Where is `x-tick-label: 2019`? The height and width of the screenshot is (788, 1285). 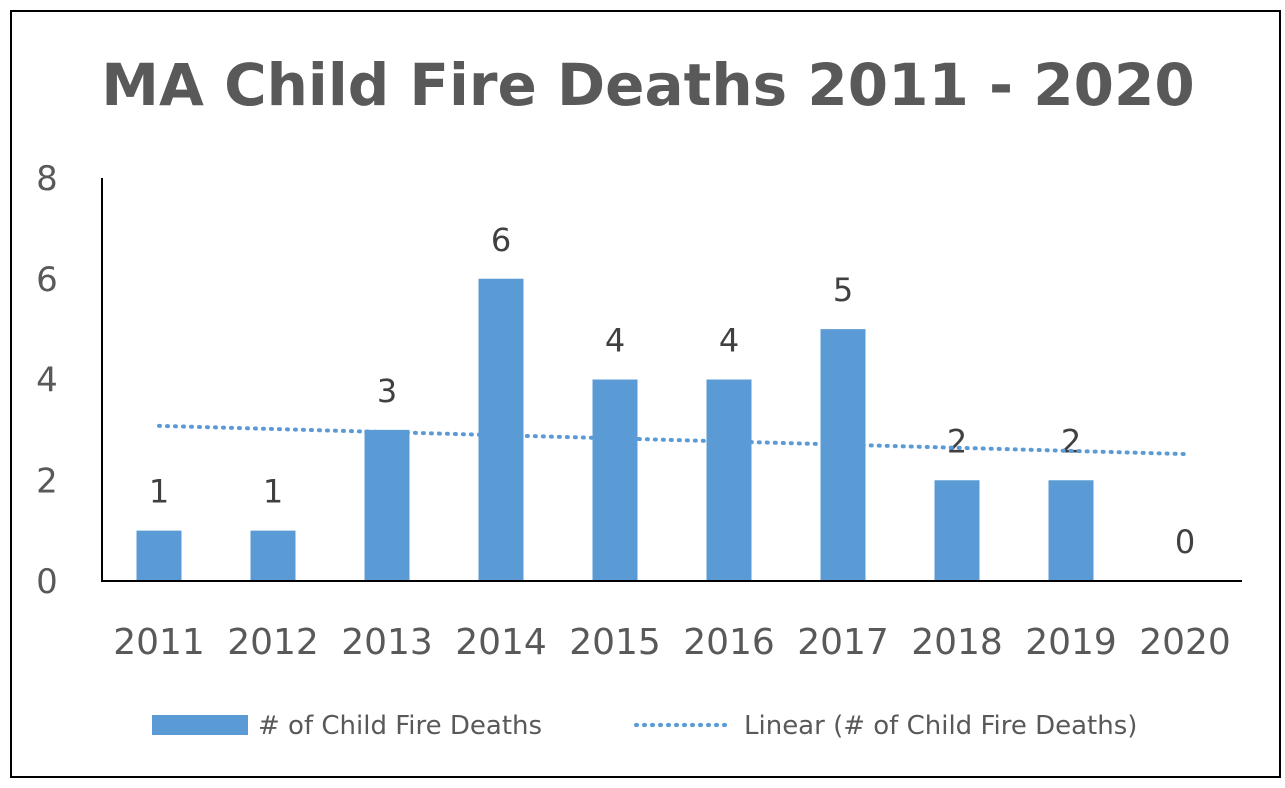 x-tick-label: 2019 is located at coordinates (1071, 642).